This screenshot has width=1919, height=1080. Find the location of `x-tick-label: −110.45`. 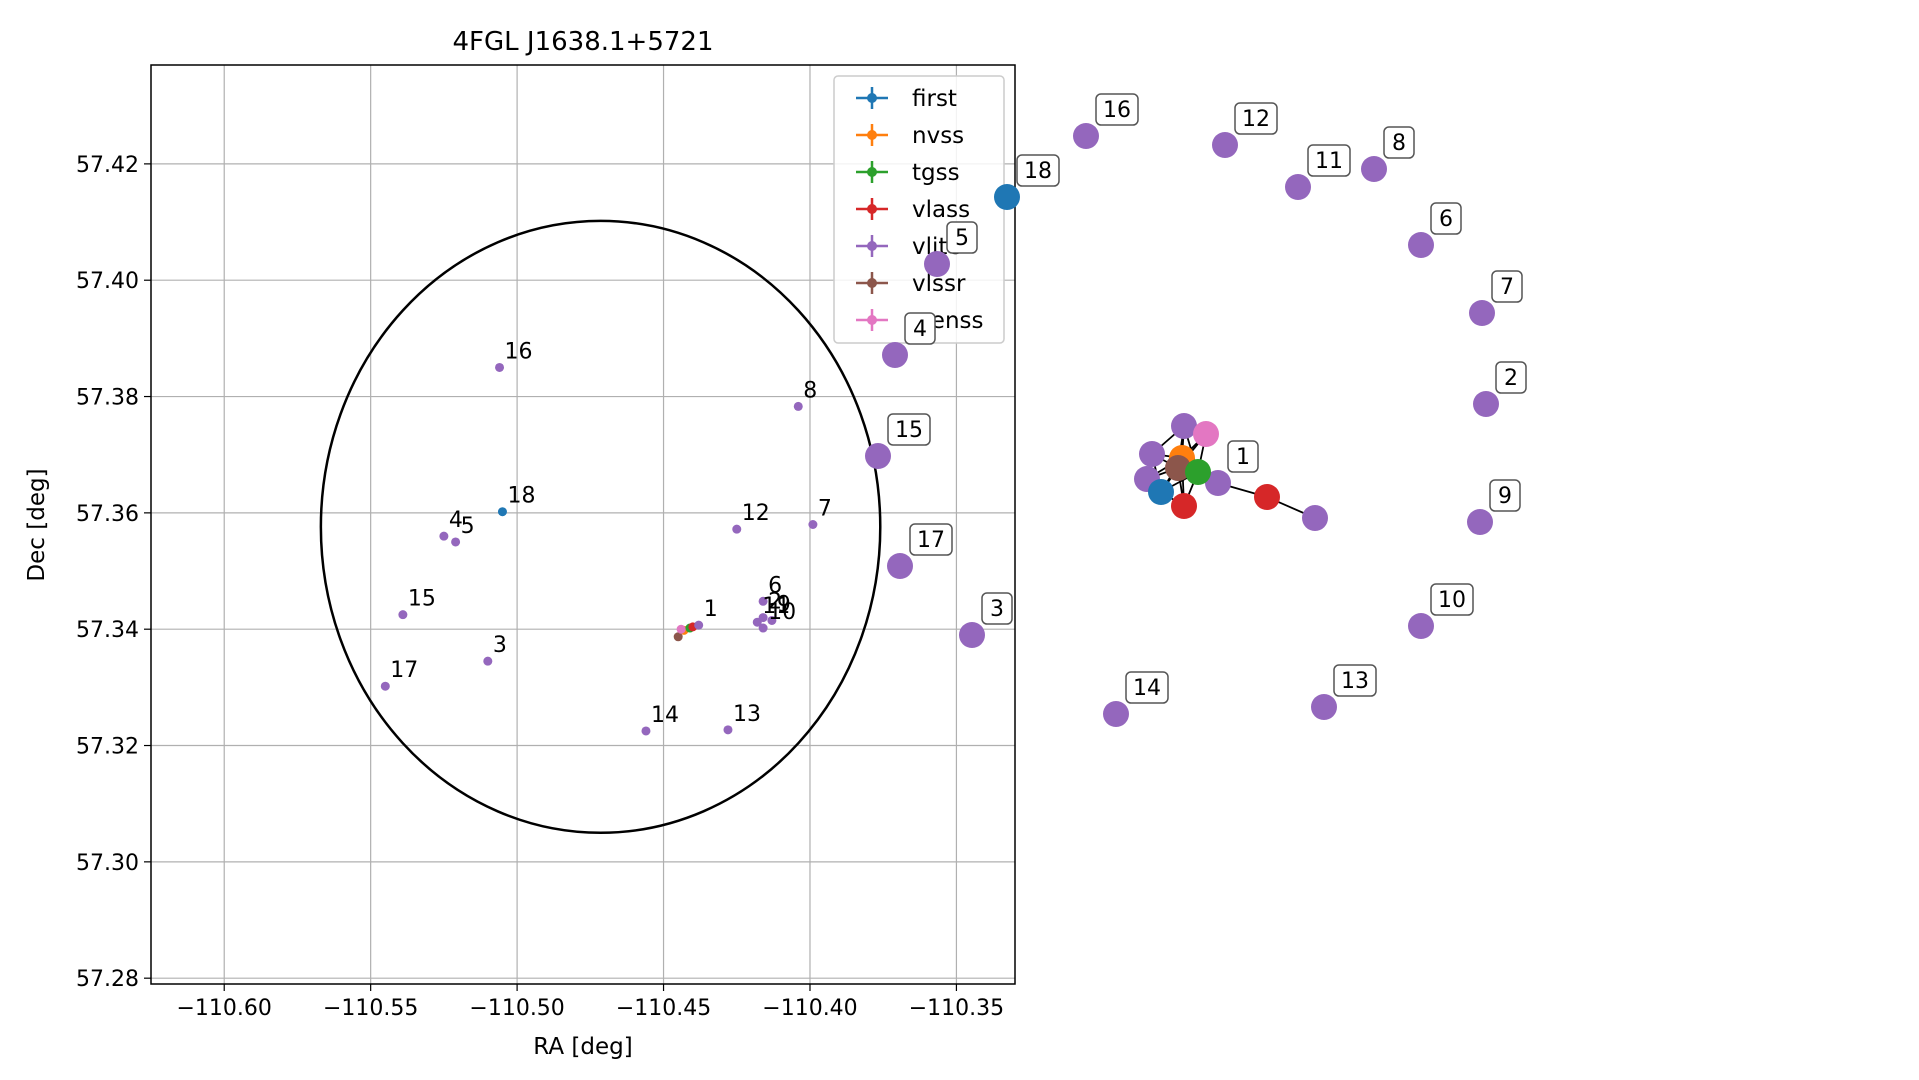

x-tick-label: −110.45 is located at coordinates (663, 1008).